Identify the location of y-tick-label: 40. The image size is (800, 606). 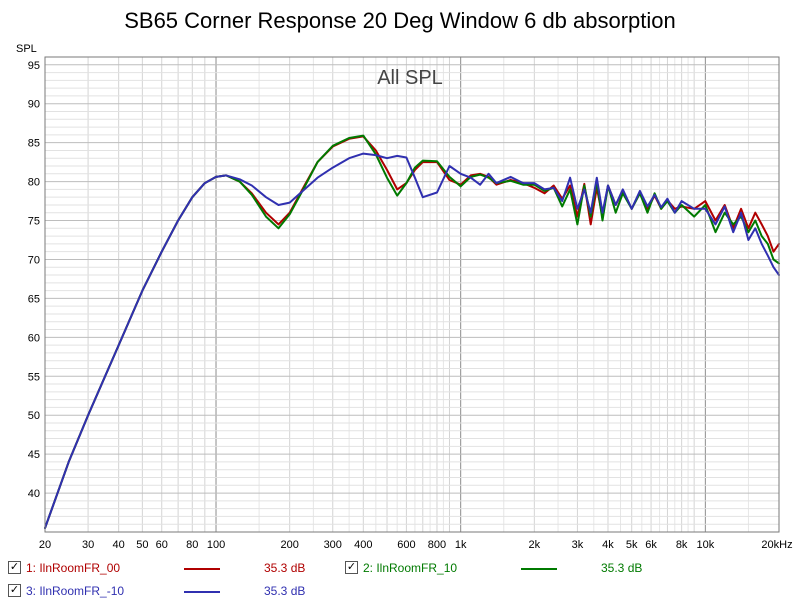
(34, 494).